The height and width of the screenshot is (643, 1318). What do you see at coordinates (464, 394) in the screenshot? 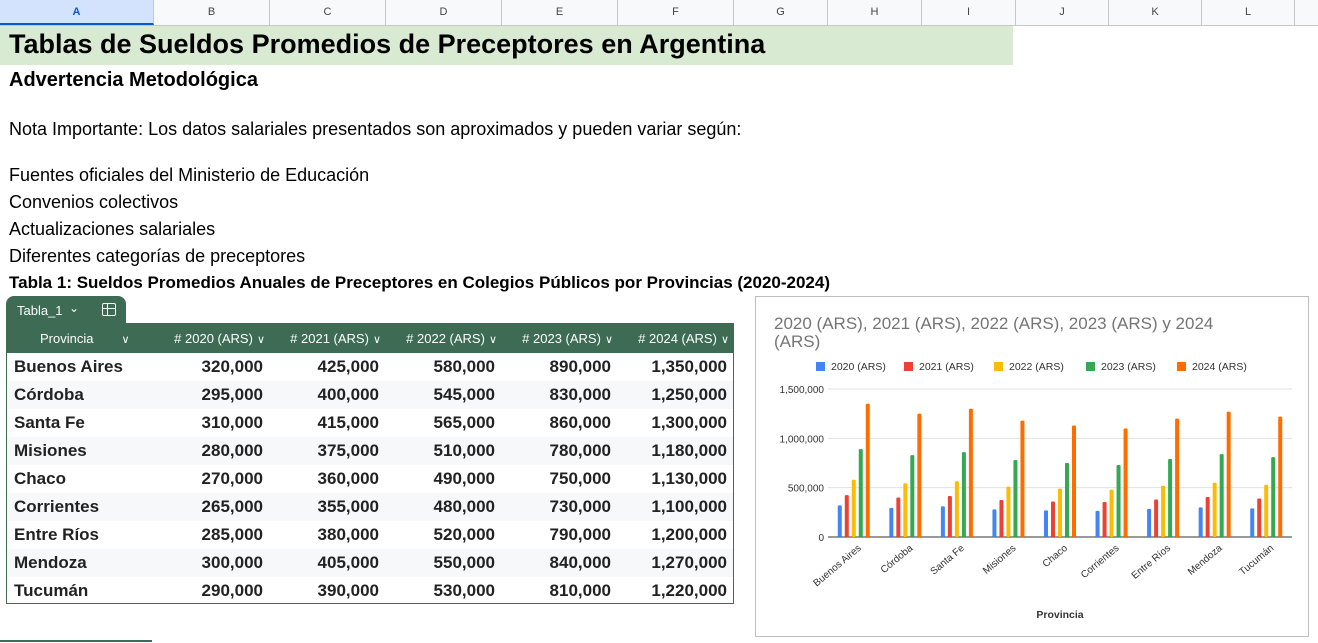
I see `salary-cell: 545,000` at bounding box center [464, 394].